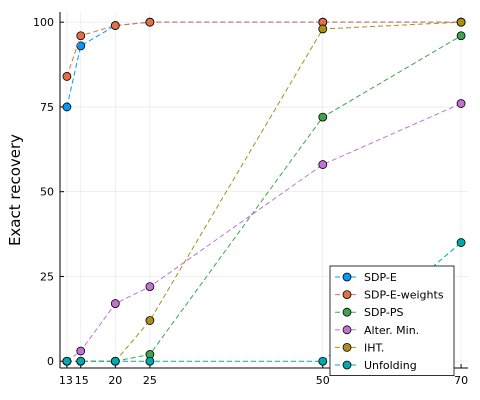 Image resolution: width=480 pixels, height=400 pixels. What do you see at coordinates (43, 22) in the screenshot?
I see `y-tick-label: 100` at bounding box center [43, 22].